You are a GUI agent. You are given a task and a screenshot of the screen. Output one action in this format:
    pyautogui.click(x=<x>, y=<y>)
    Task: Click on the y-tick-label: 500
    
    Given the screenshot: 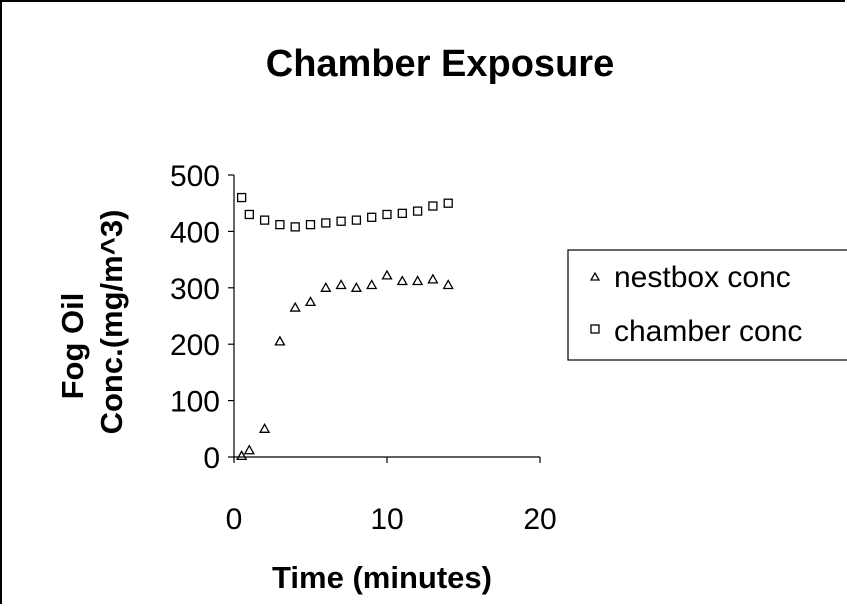 What is the action you would take?
    pyautogui.click(x=195, y=176)
    